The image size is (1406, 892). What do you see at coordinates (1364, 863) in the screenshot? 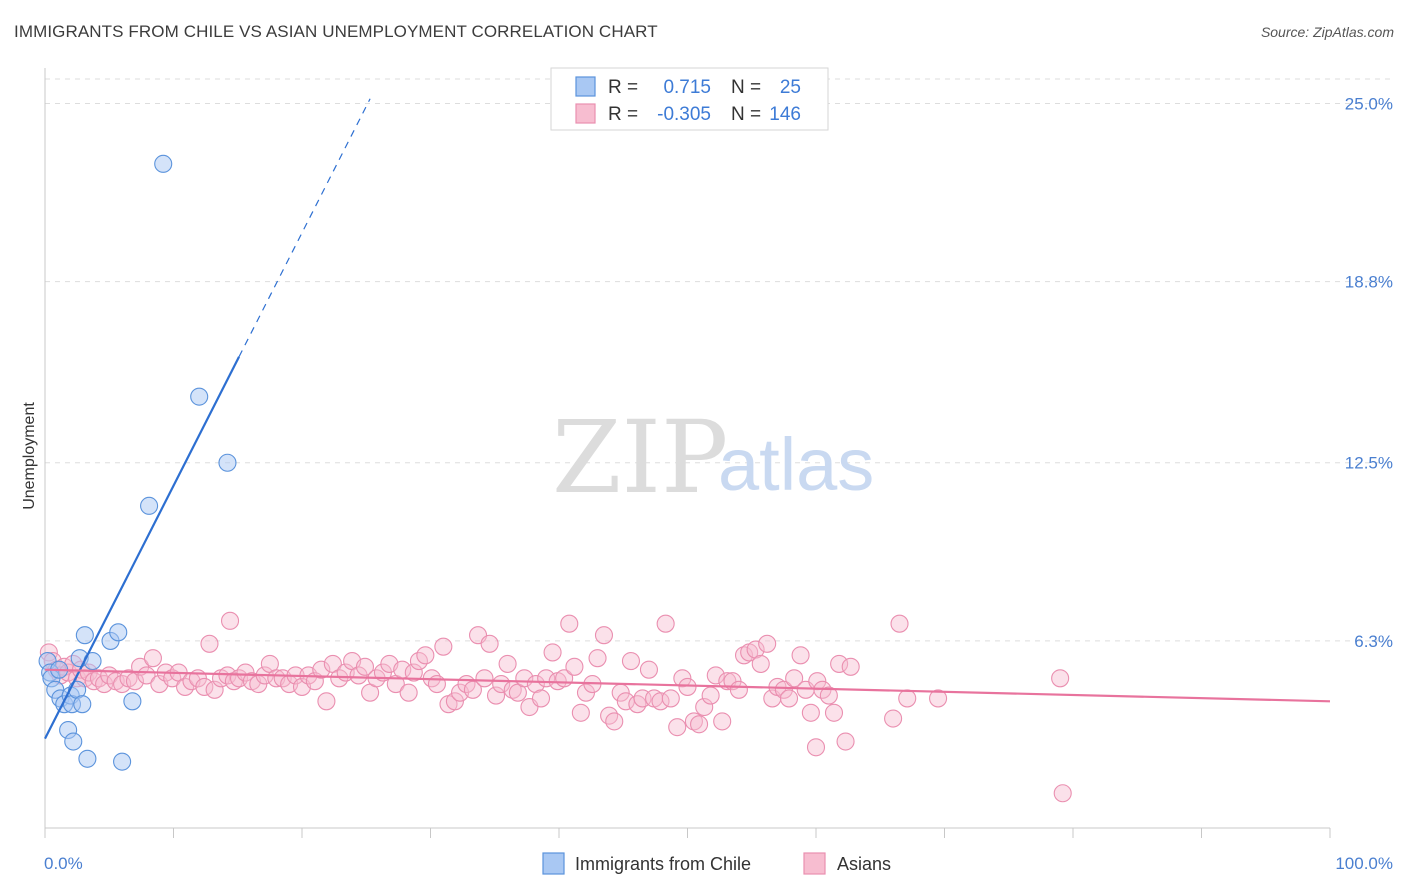
I see `x-tick-label-right: 100.0%` at bounding box center [1364, 863].